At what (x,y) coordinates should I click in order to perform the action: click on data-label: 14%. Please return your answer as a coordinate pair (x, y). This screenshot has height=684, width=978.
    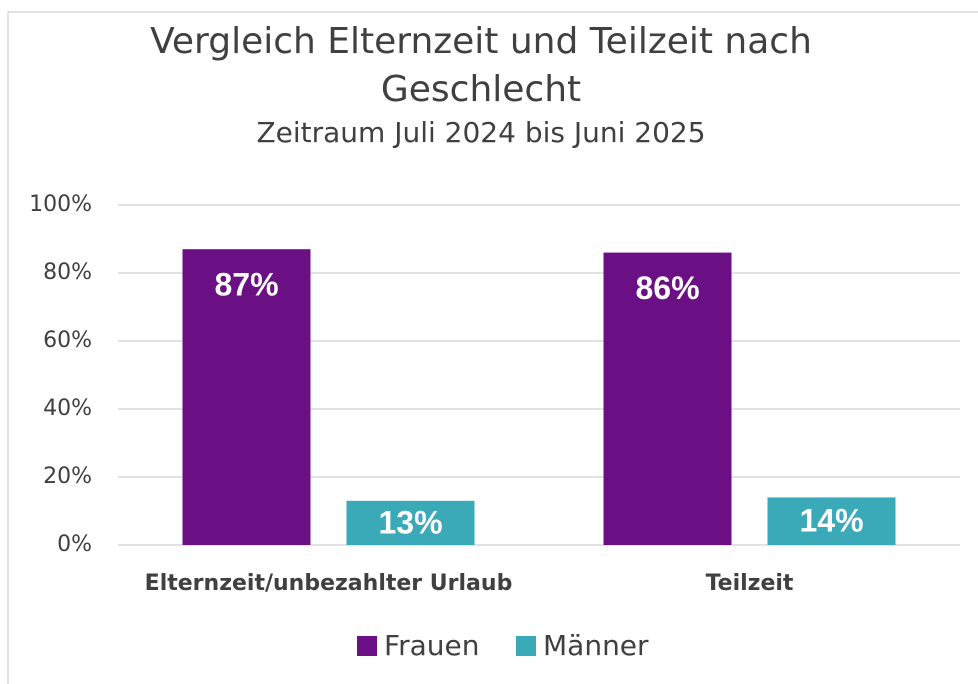
    Looking at the image, I should click on (831, 521).